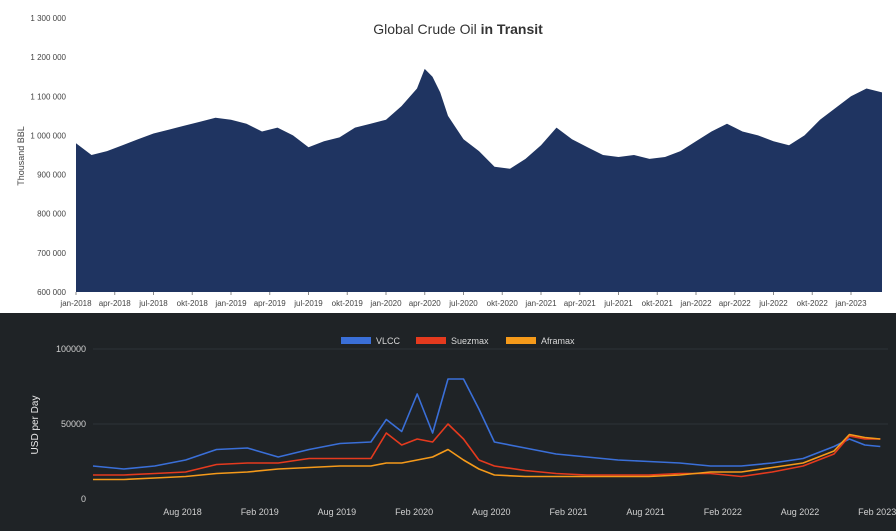 Image resolution: width=896 pixels, height=531 pixels. What do you see at coordinates (850, 303) in the screenshot?
I see `x-tick-label: jan-2023` at bounding box center [850, 303].